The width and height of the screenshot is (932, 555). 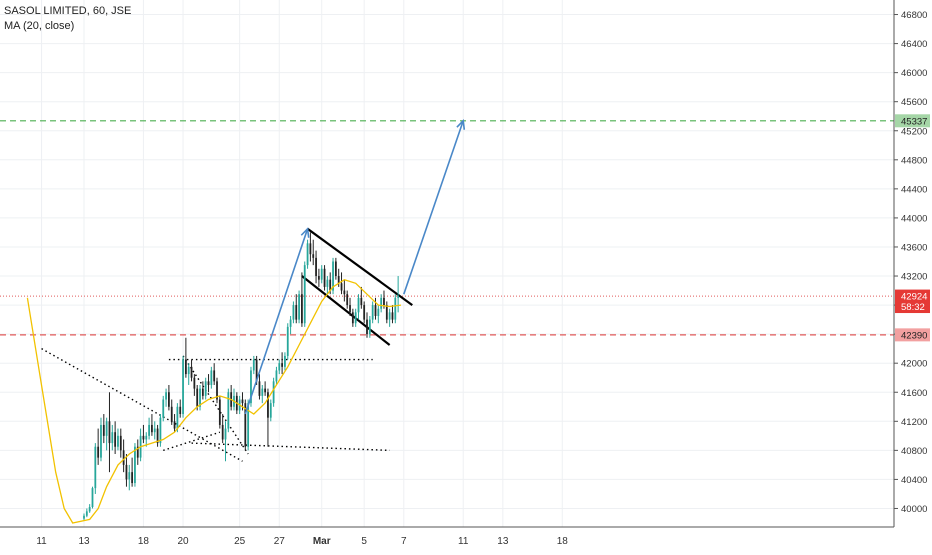 I want to click on y-tick-label: 43200, so click(x=914, y=277).